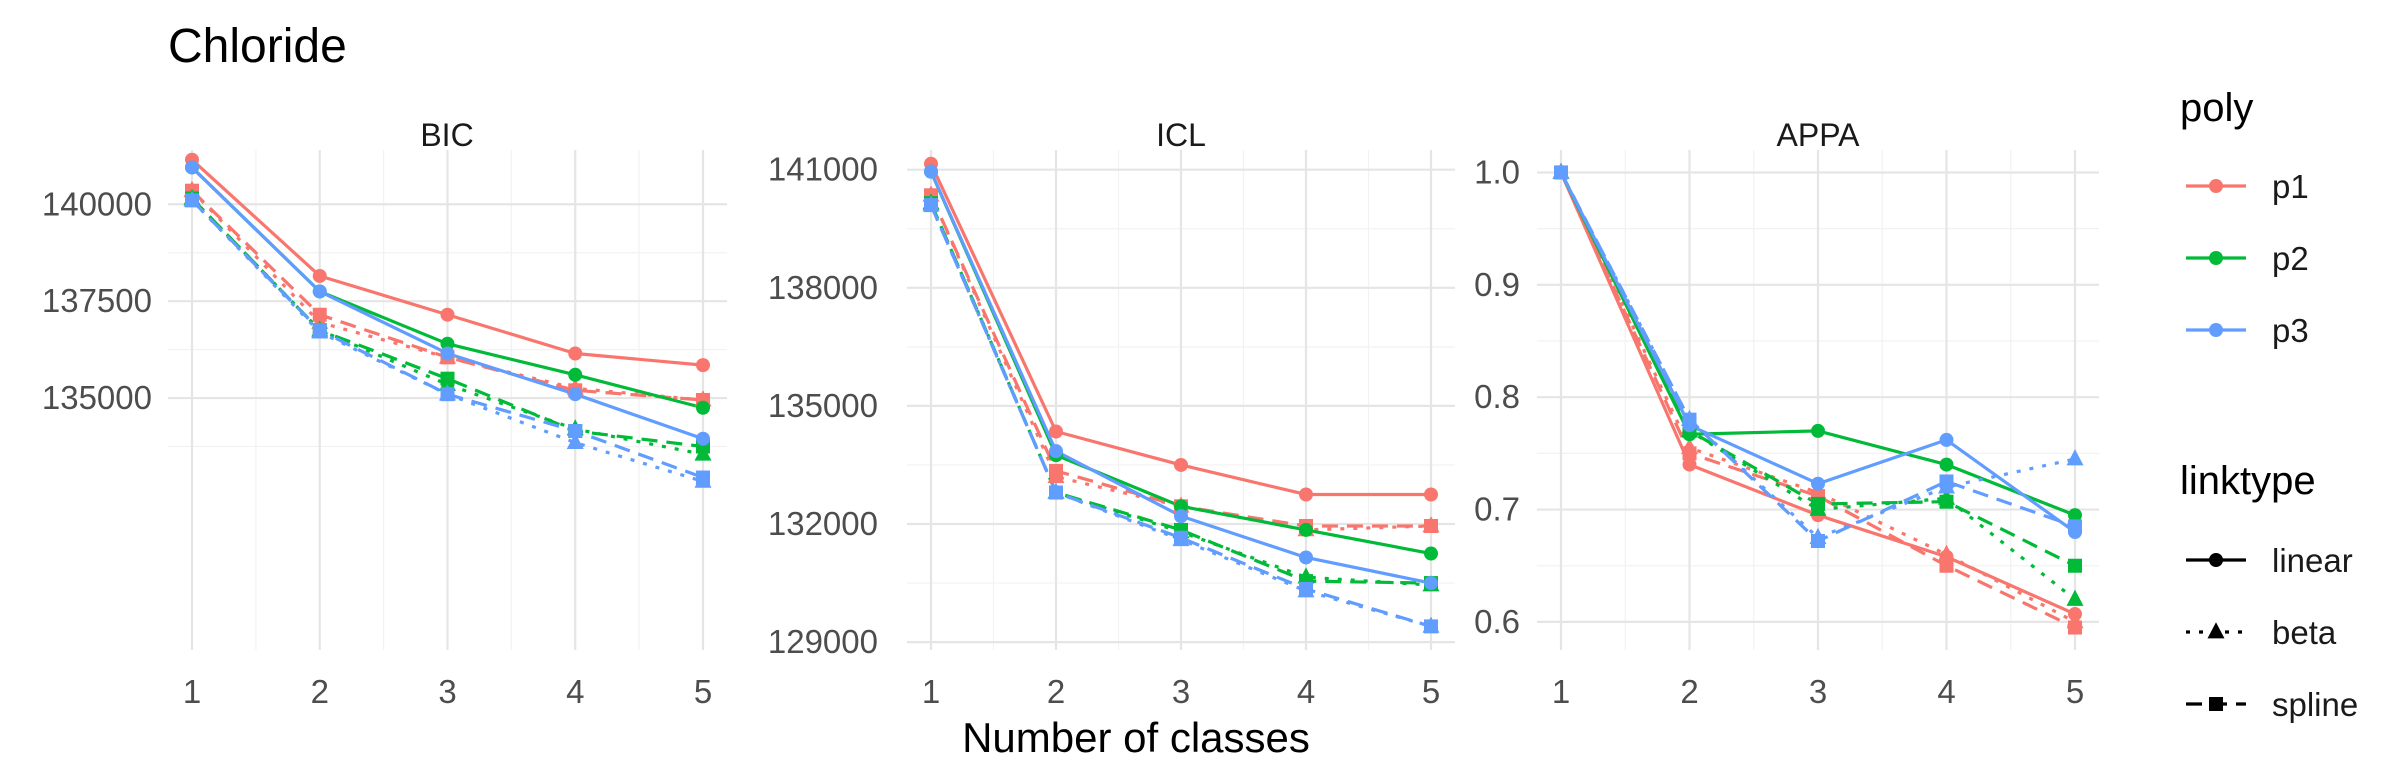  Describe the element at coordinates (823, 169) in the screenshot. I see `y-tick-label: 141000` at that location.